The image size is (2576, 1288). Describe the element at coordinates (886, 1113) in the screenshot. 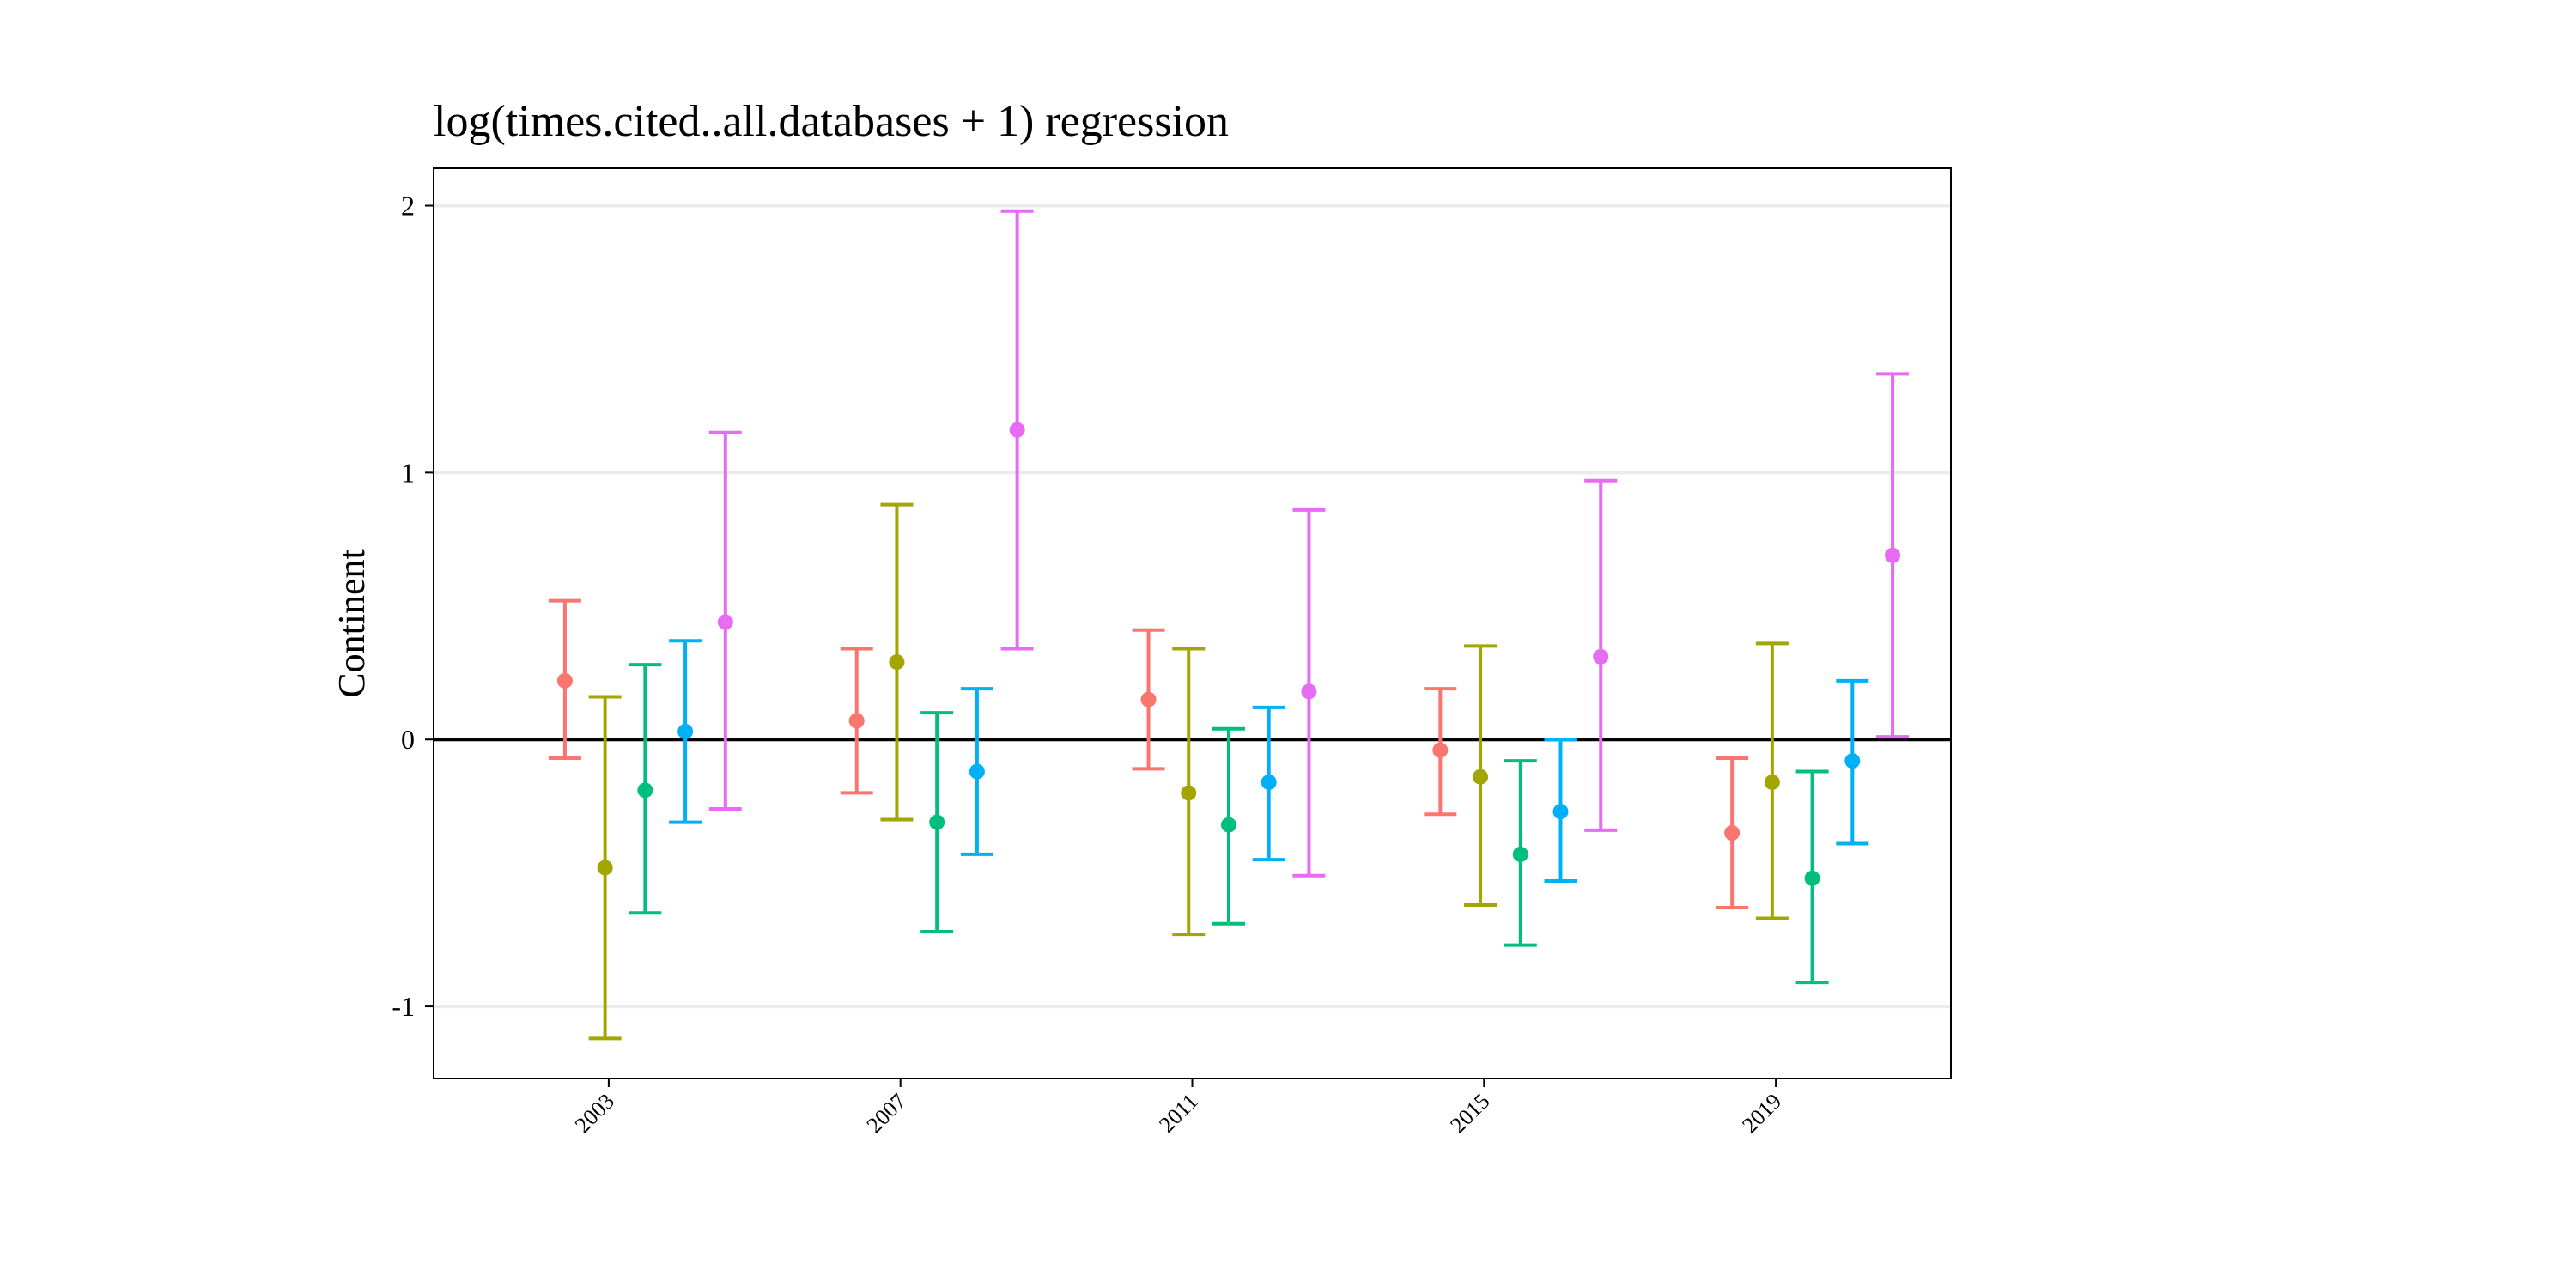

I see `x-tick-label: 2007` at that location.